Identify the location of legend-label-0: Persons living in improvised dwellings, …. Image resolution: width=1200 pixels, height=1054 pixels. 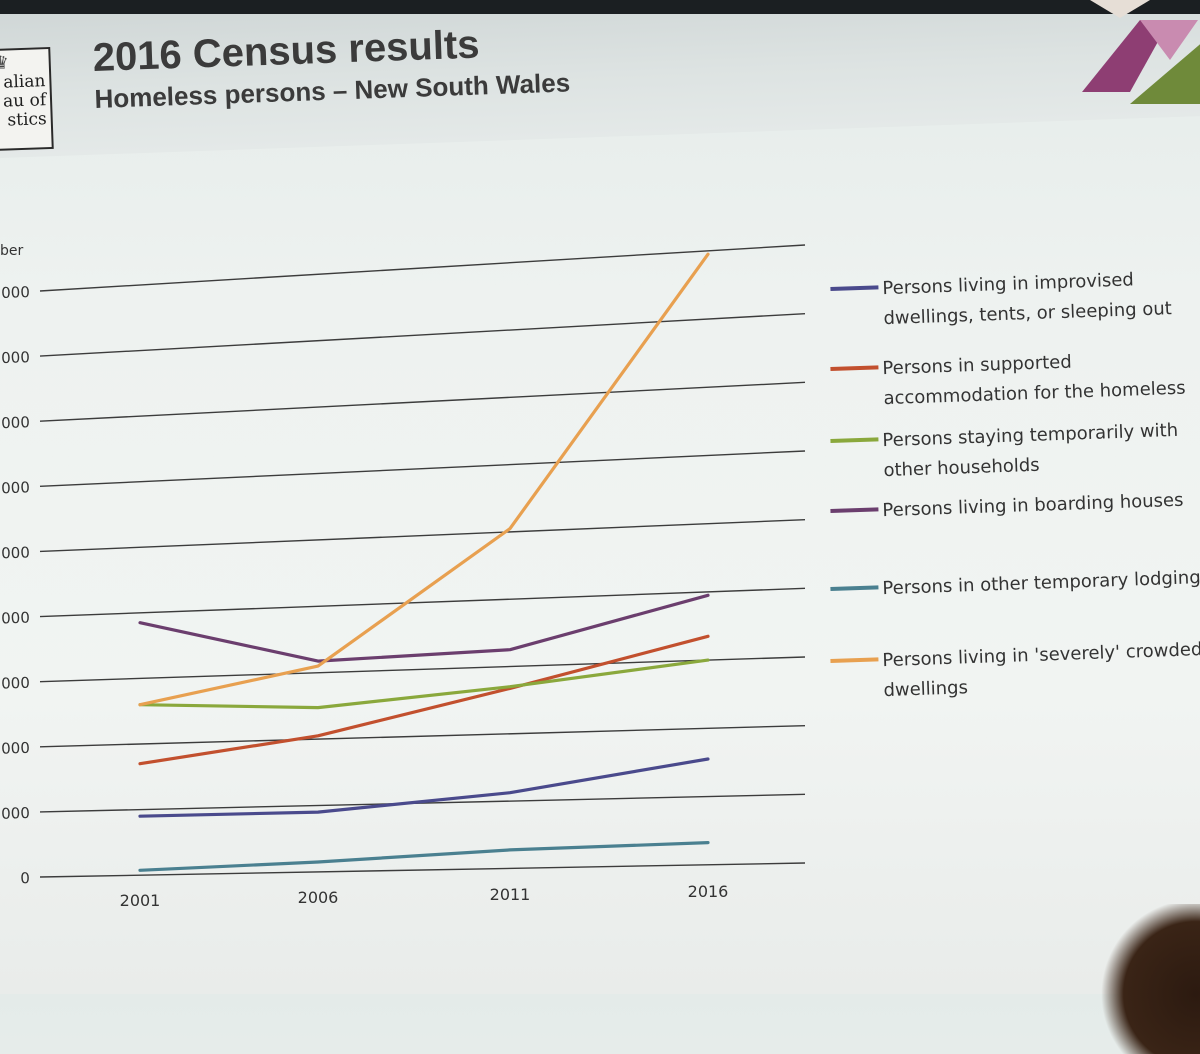
(1027, 299).